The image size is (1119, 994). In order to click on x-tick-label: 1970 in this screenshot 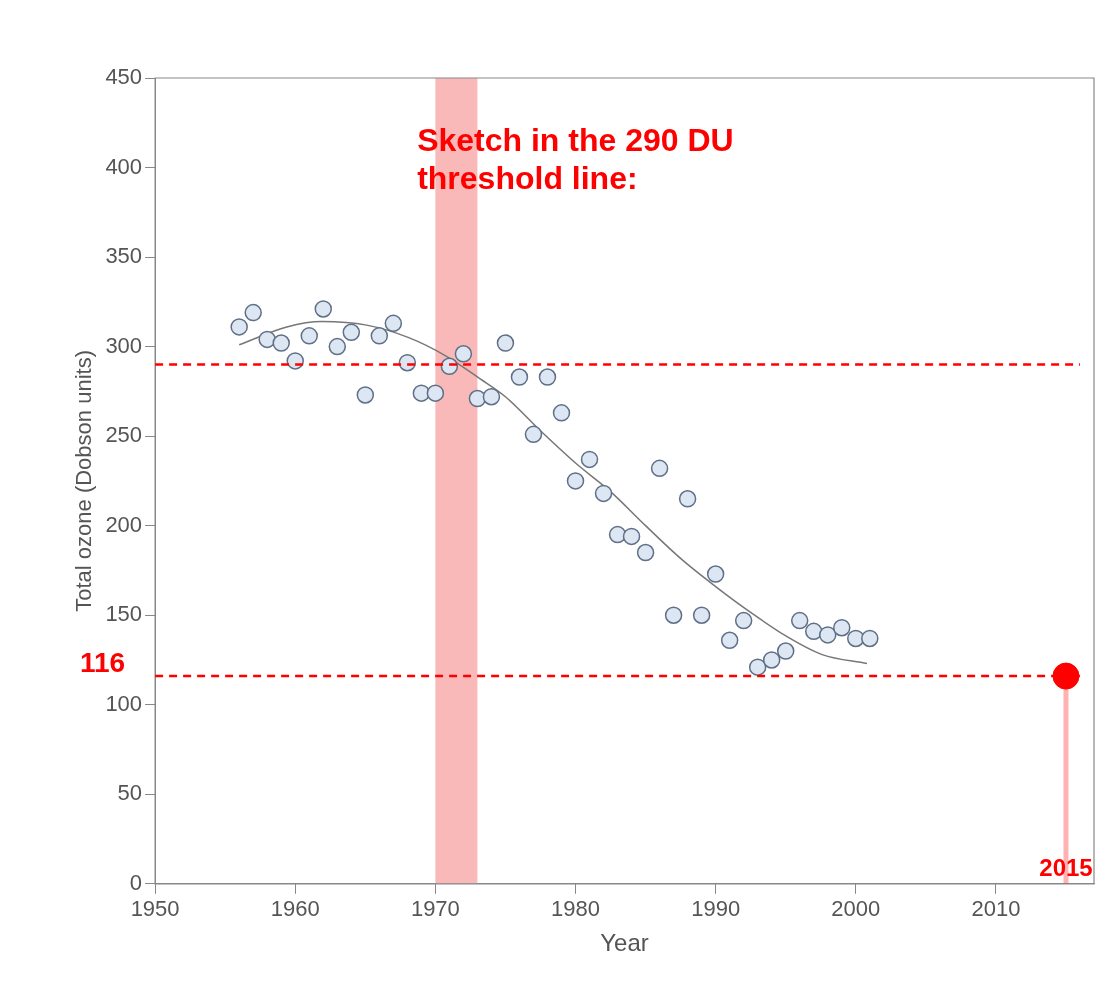, I will do `click(435, 909)`.